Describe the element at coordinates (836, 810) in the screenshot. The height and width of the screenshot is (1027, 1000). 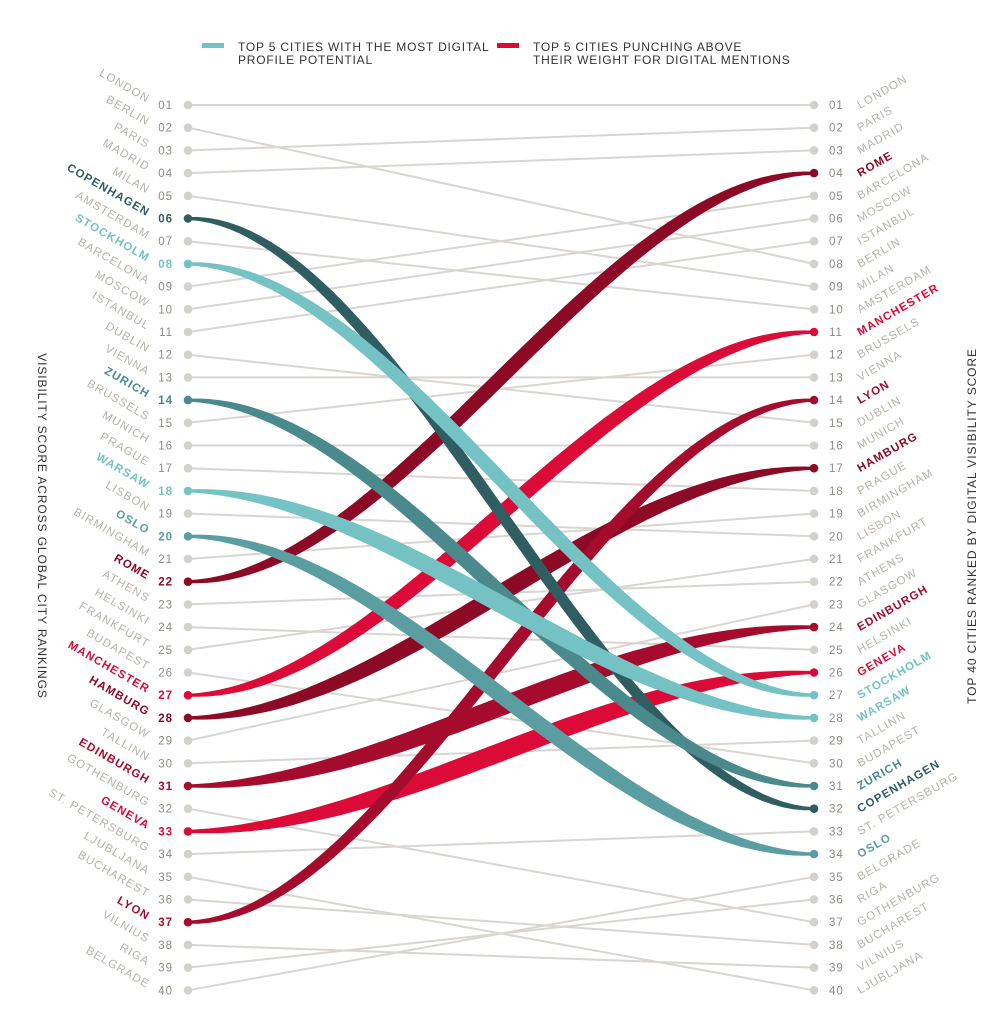
I see `right-rank-32: 32` at that location.